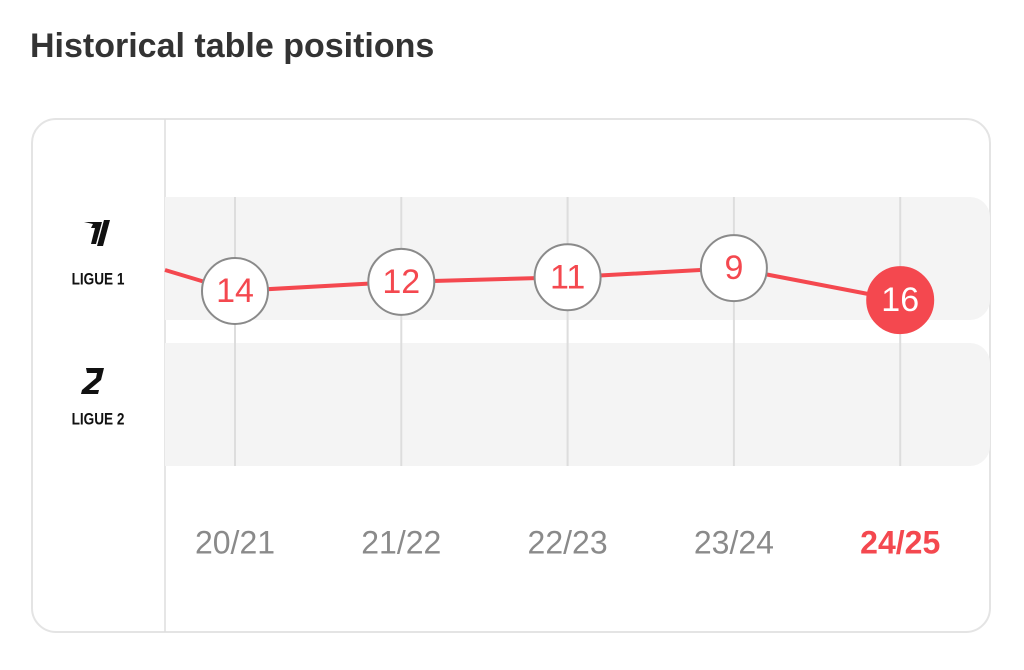  What do you see at coordinates (577, 404) in the screenshot?
I see `league-band` at bounding box center [577, 404].